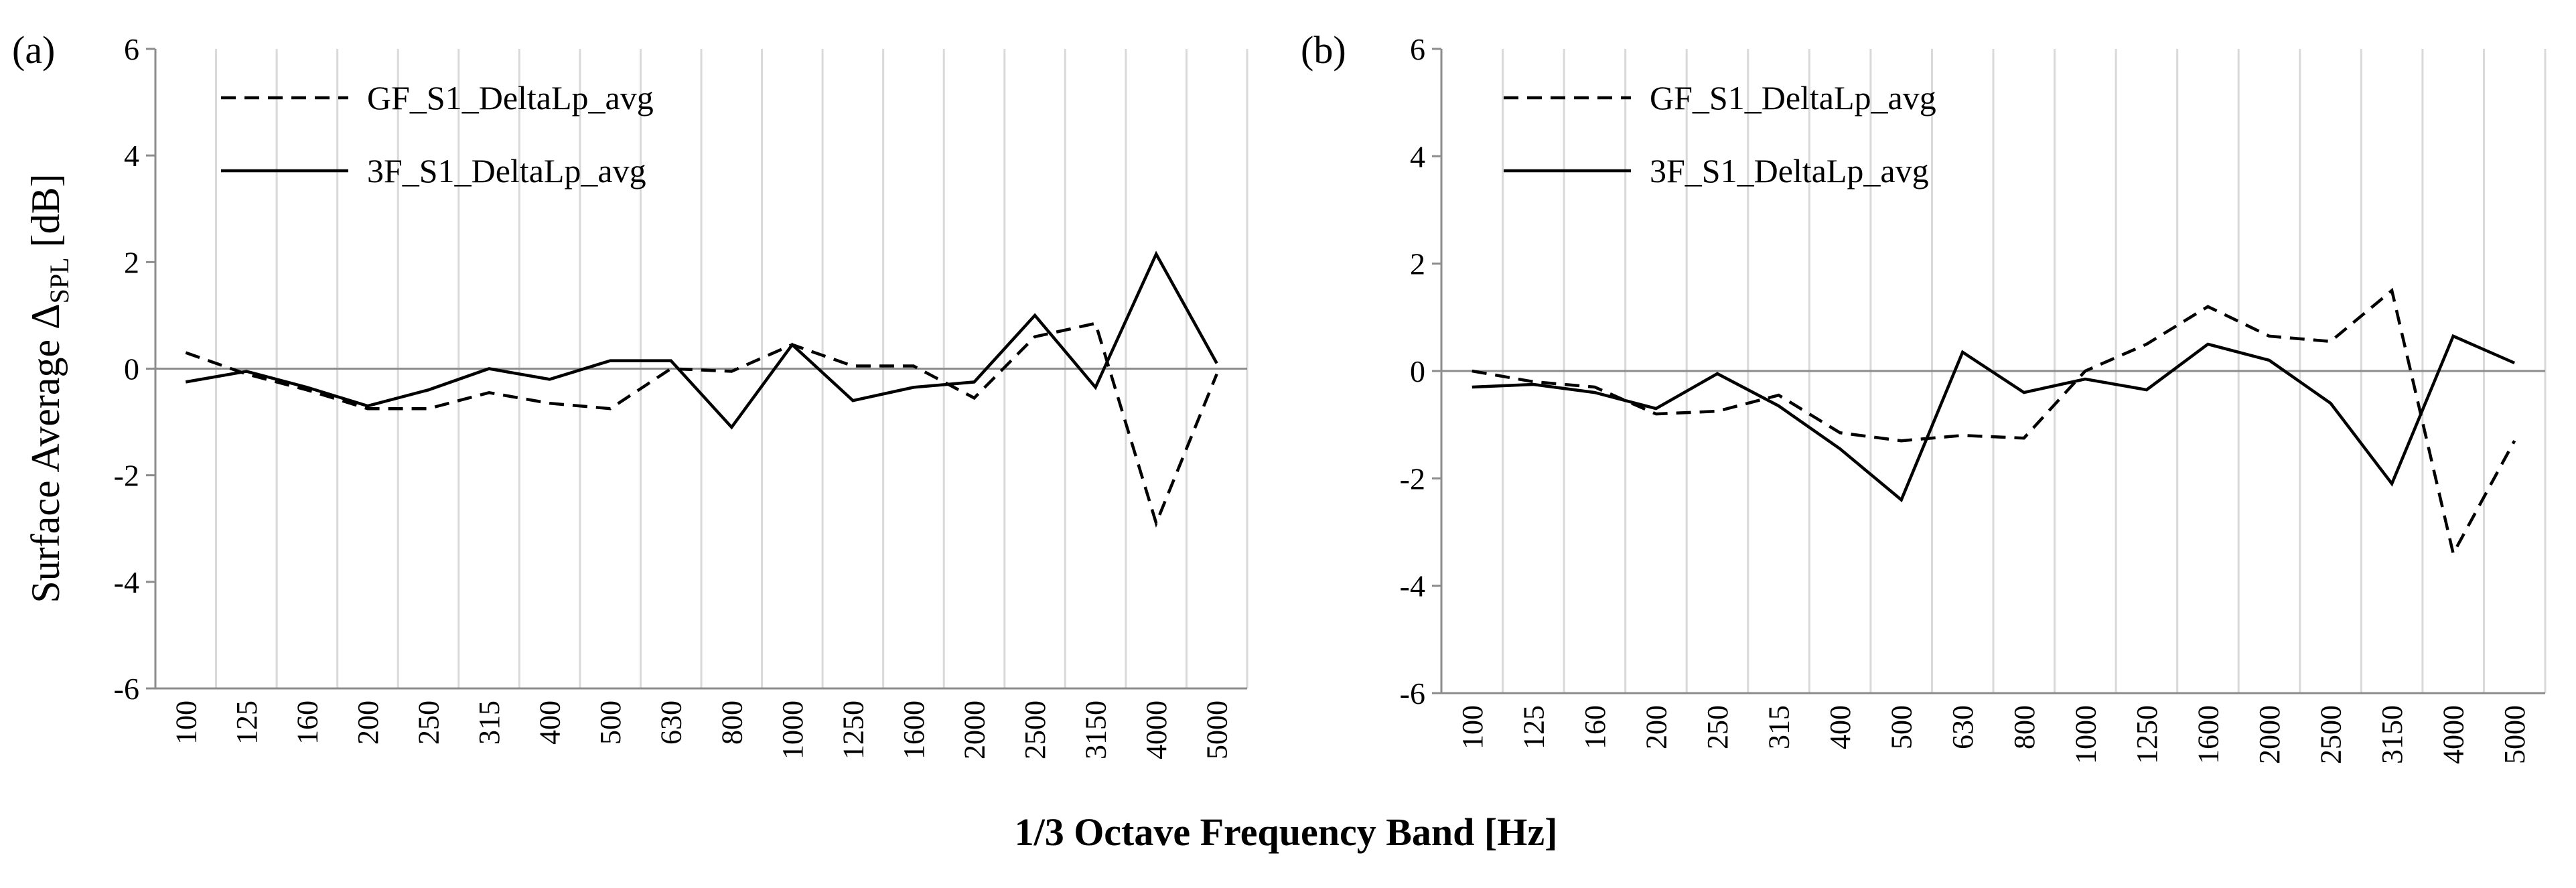  What do you see at coordinates (1323, 50) in the screenshot?
I see `panel-label: (b)` at bounding box center [1323, 50].